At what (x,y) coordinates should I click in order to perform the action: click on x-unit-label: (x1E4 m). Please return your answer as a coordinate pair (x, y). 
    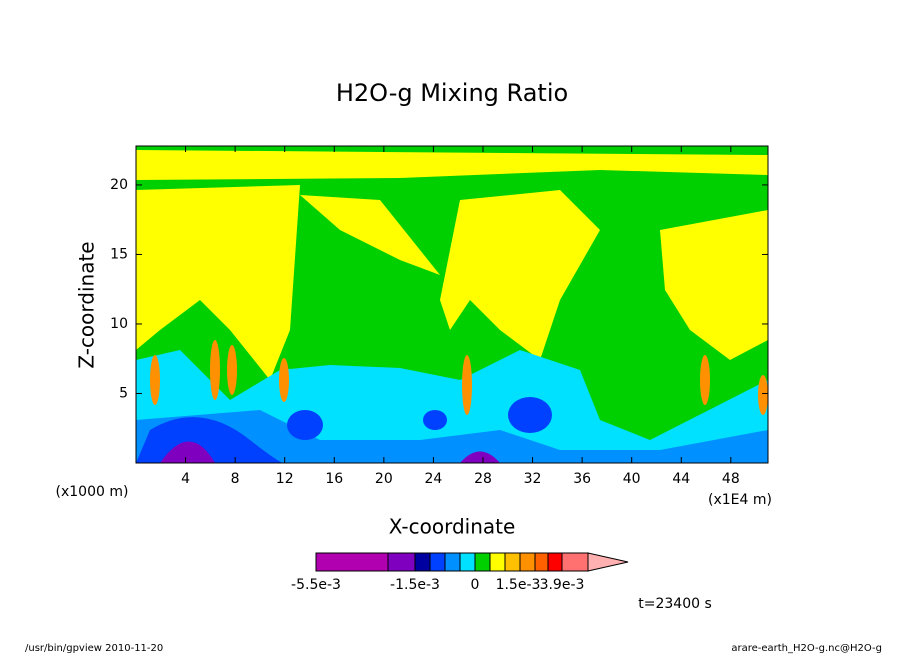
    Looking at the image, I should click on (740, 500).